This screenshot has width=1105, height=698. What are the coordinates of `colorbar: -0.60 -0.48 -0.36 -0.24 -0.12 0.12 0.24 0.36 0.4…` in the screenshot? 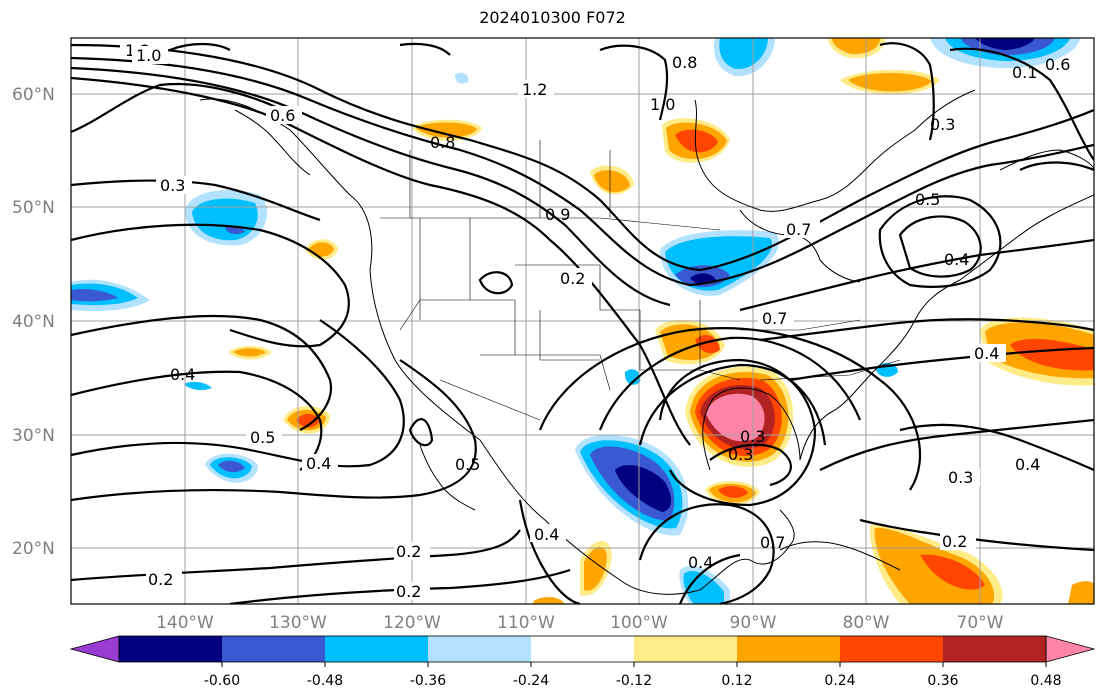 It's located at (582, 662).